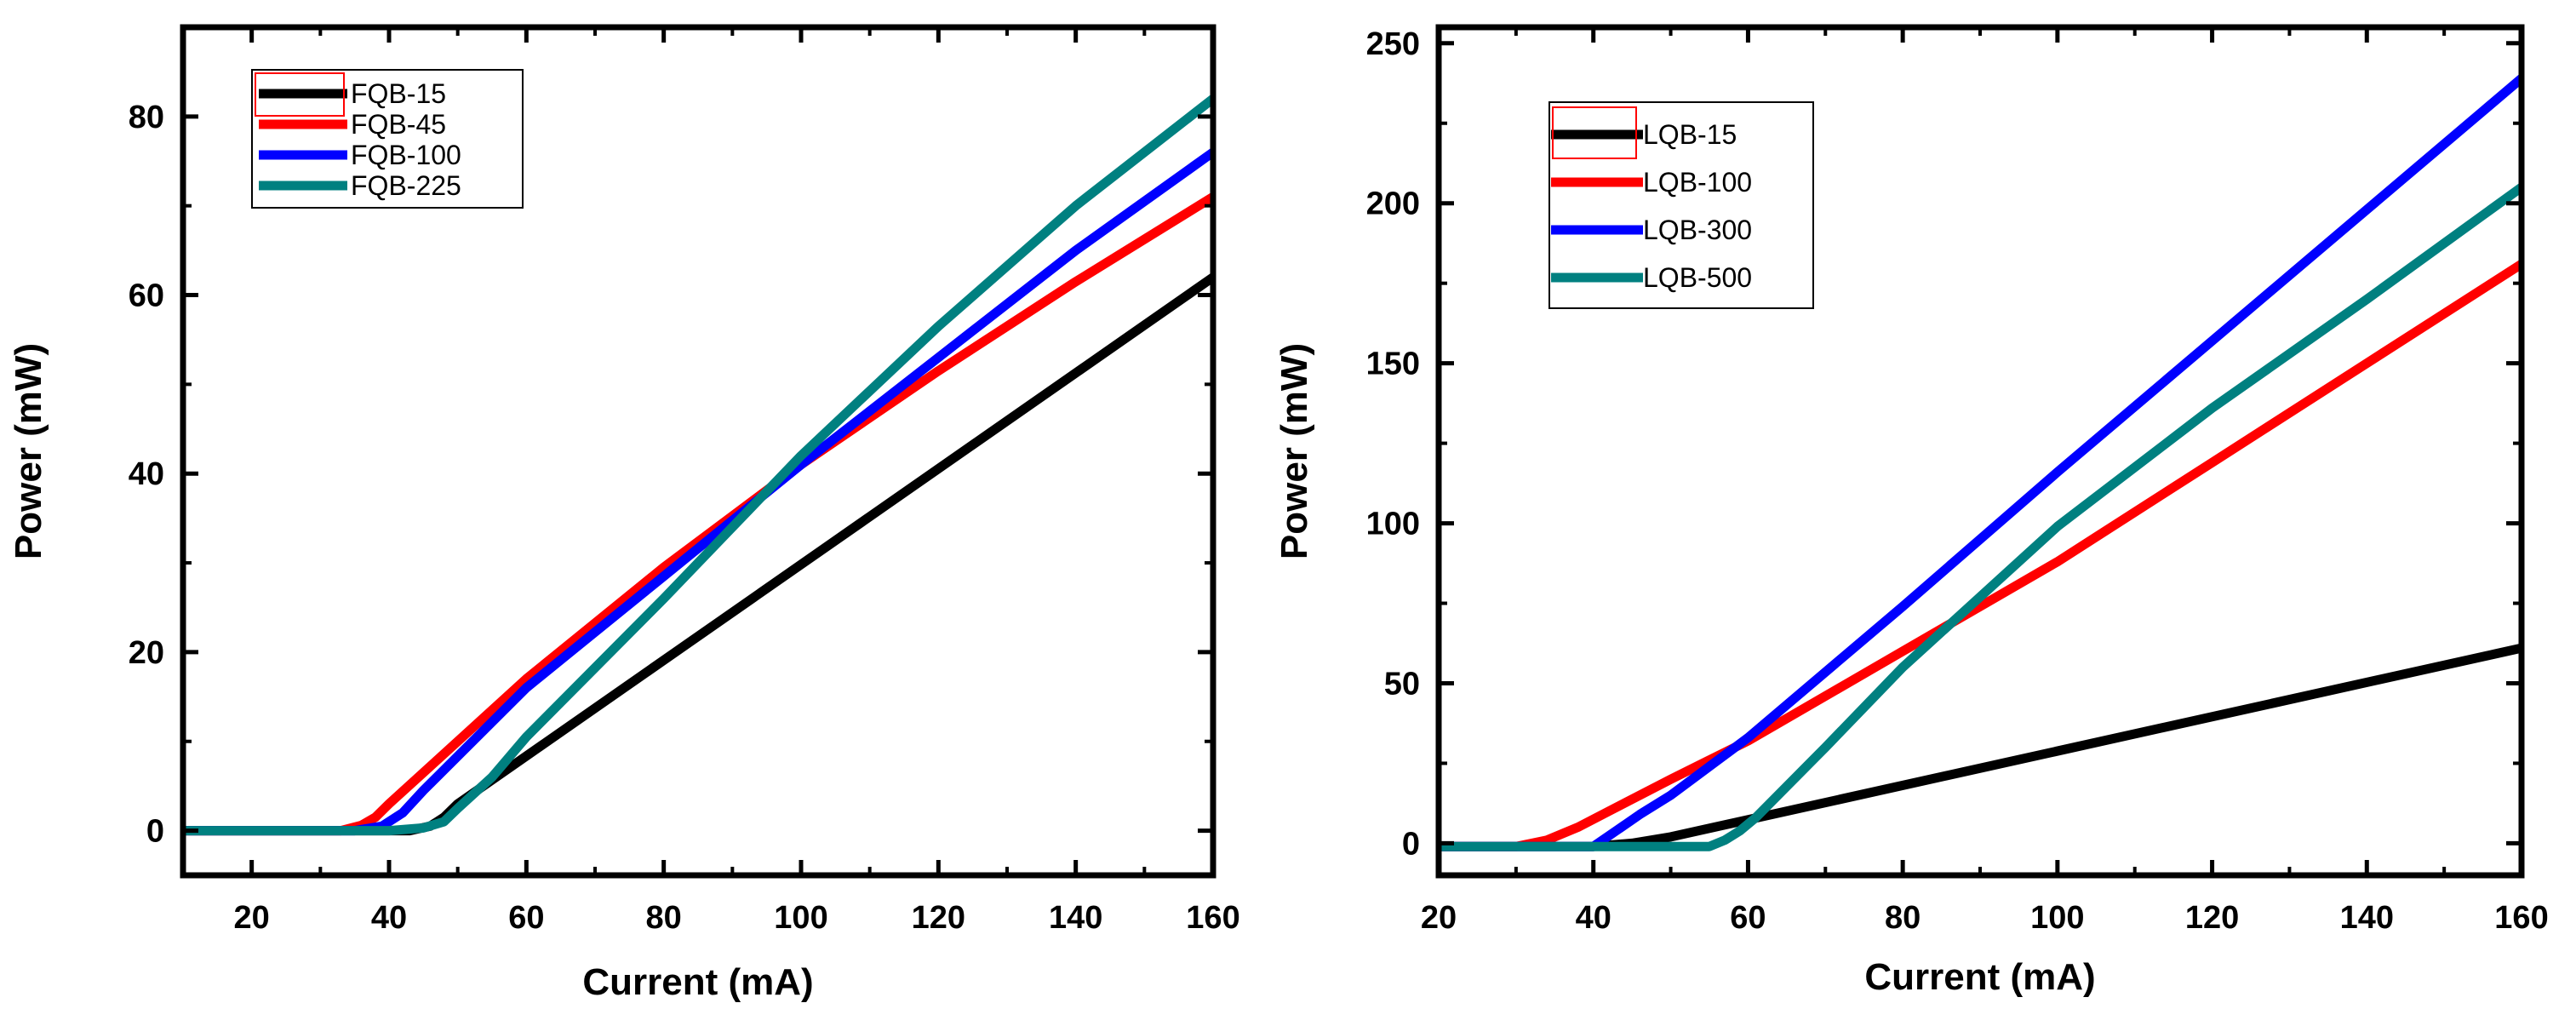 The width and height of the screenshot is (2576, 1026). I want to click on y-tick-label: 250, so click(1393, 44).